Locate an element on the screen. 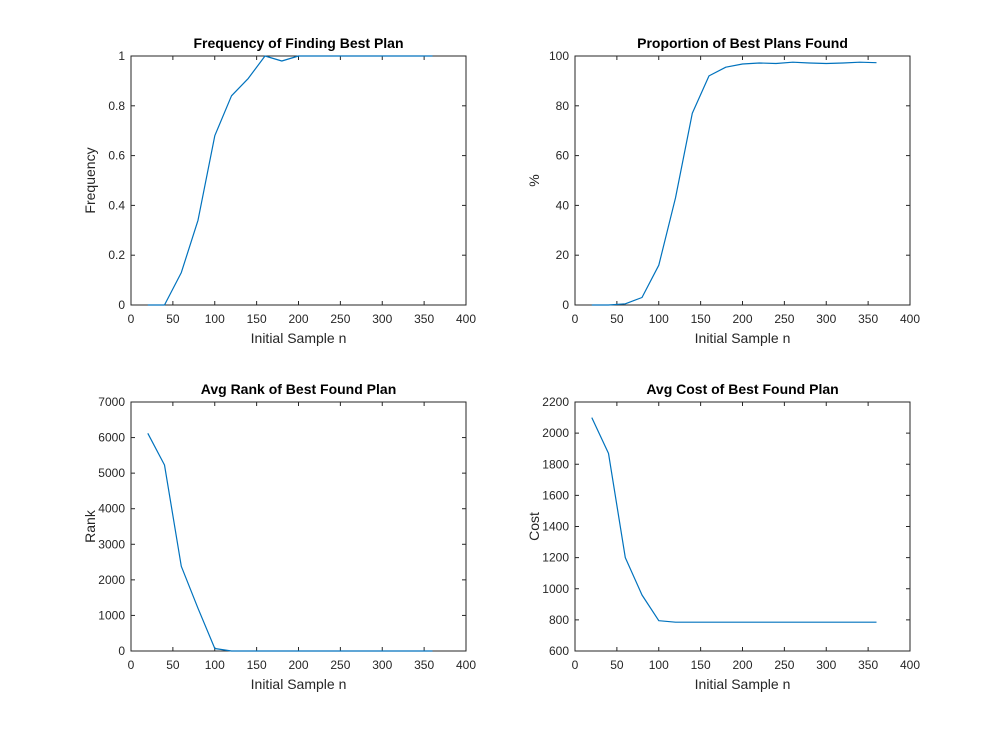 Image resolution: width=1008 pixels, height=730 pixels. y-tick-label: 1 is located at coordinates (121, 56).